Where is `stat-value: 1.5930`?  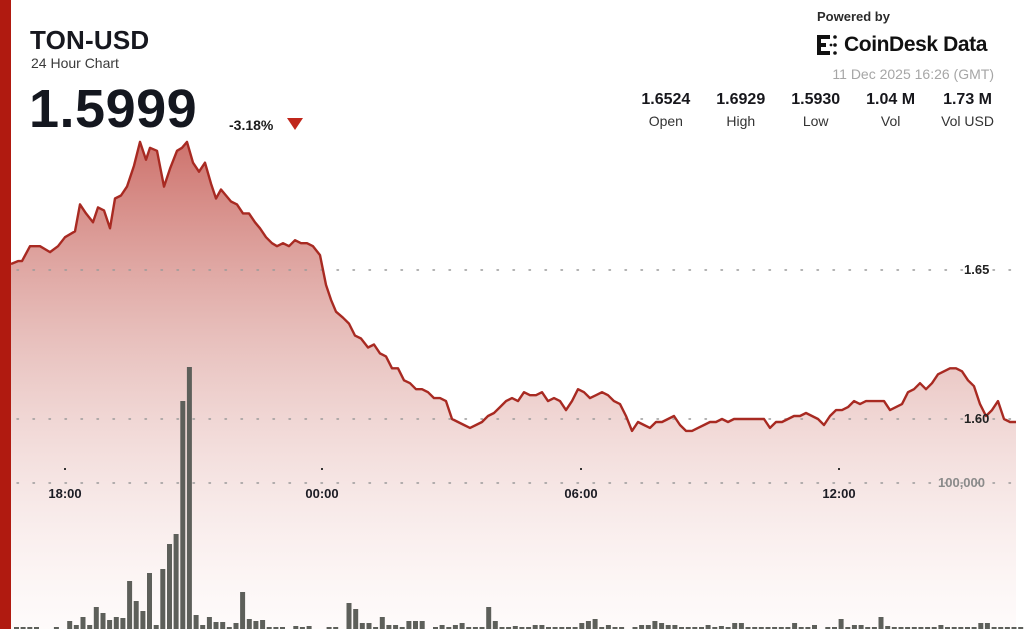
stat-value: 1.5930 is located at coordinates (816, 99).